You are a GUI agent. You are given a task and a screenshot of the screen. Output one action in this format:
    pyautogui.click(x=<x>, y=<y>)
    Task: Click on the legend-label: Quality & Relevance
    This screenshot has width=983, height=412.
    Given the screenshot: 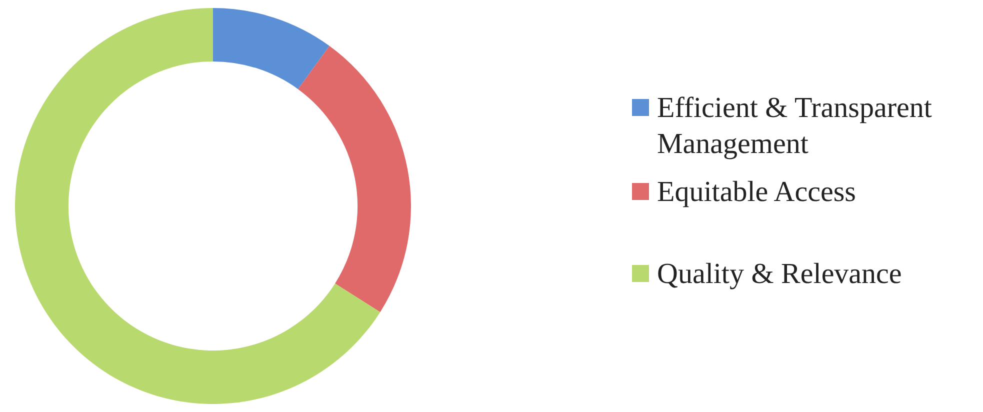 What is the action you would take?
    pyautogui.click(x=779, y=274)
    